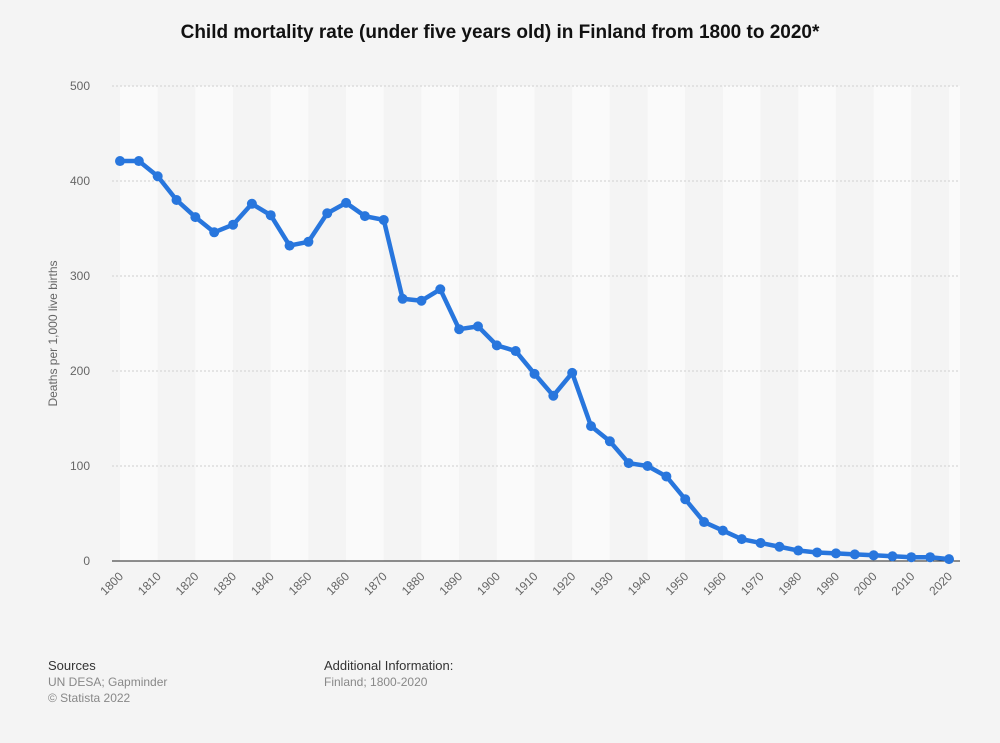 This screenshot has height=743, width=1000. I want to click on x-tick-label: 1810, so click(149, 583).